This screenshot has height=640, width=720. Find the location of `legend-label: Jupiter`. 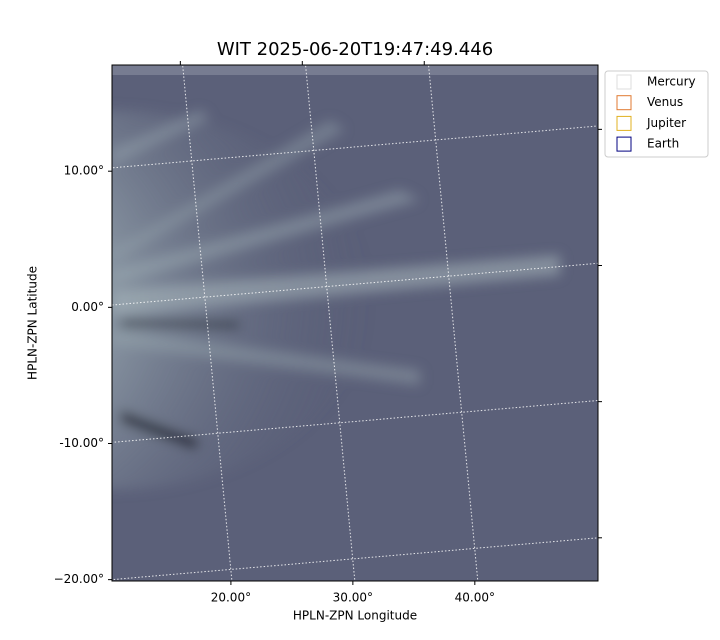

legend-label: Jupiter is located at coordinates (666, 123).